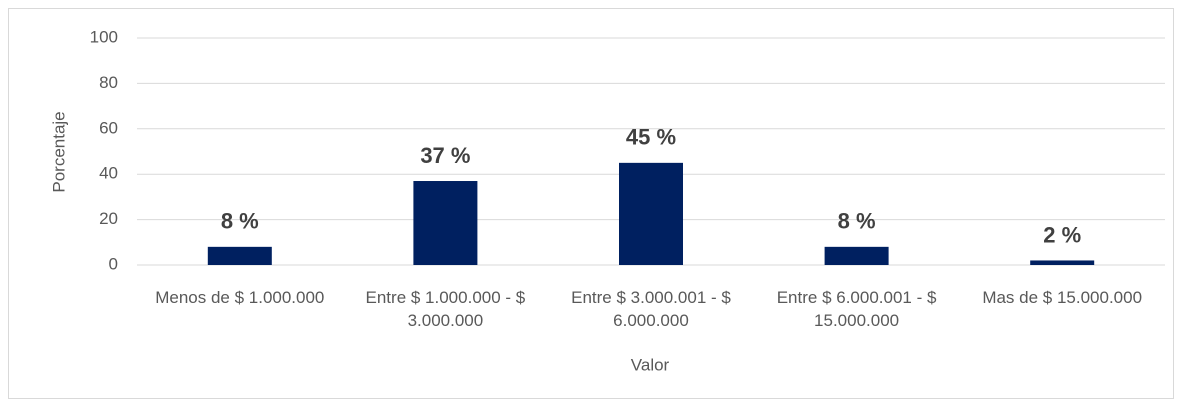 Image resolution: width=1182 pixels, height=406 pixels. Describe the element at coordinates (108, 82) in the screenshot. I see `y-tick-label: 80` at that location.